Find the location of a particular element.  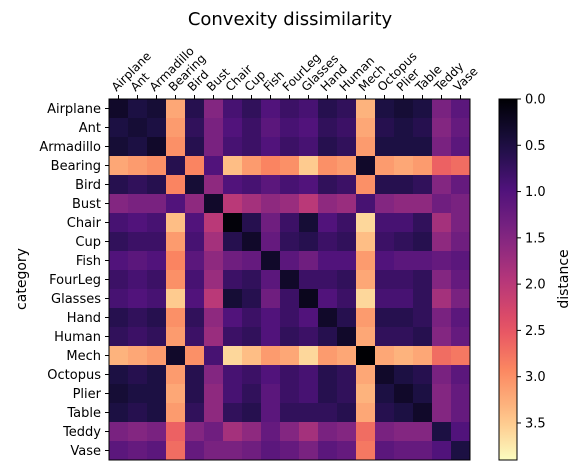

heatmap-cell-bearing-bird is located at coordinates (195, 166).